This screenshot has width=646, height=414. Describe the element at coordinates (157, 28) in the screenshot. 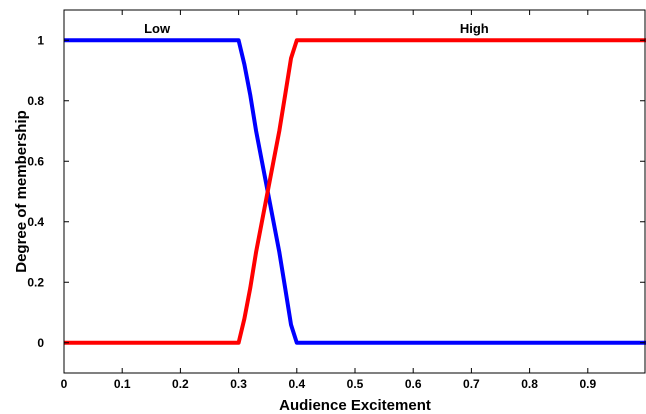

I see `series-label-low: Low` at that location.